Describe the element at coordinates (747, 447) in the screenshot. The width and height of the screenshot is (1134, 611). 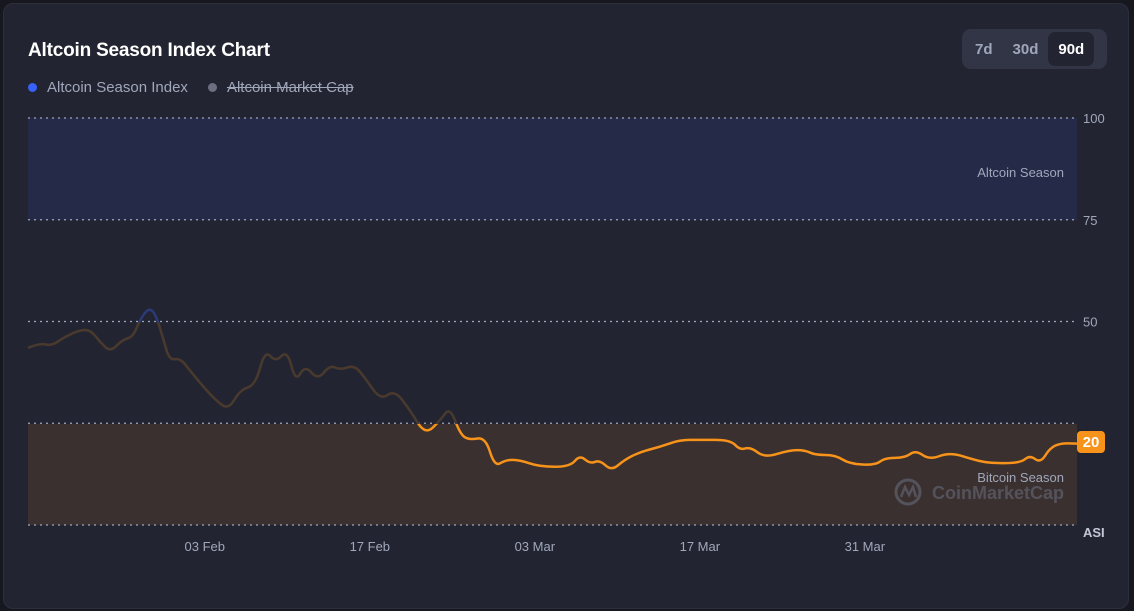
I see `series-line-bitcoin-zone` at that location.